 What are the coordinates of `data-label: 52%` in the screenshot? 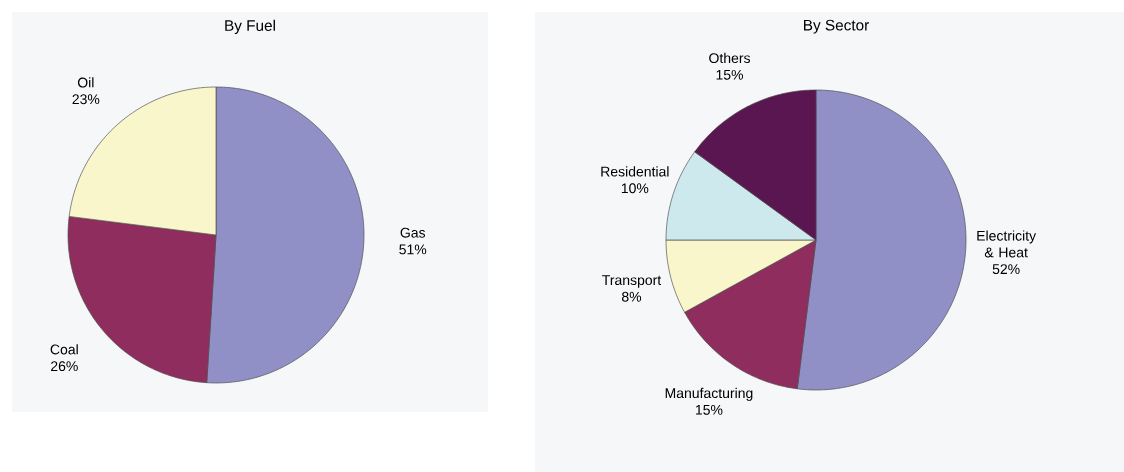 It's located at (1006, 269).